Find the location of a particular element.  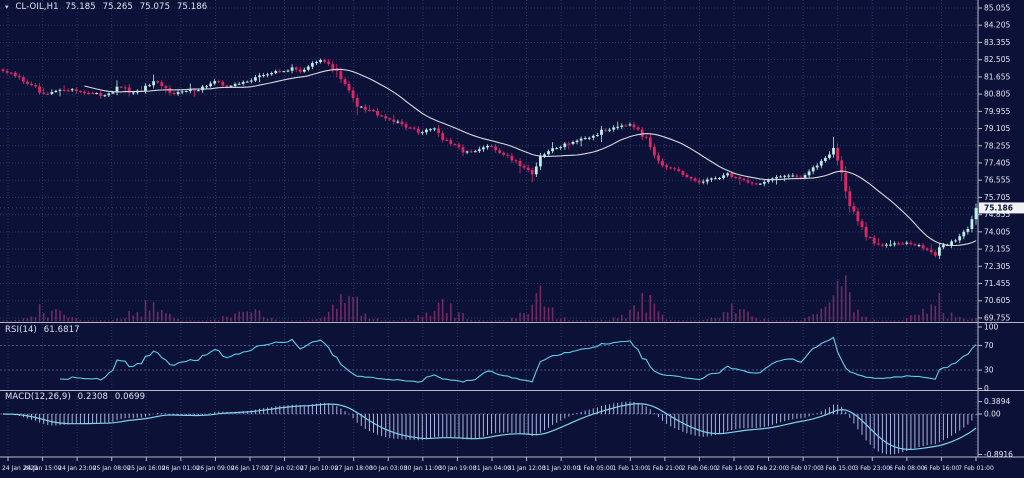

time-axis-label: 2 Feb 06:00 is located at coordinates (700, 468).